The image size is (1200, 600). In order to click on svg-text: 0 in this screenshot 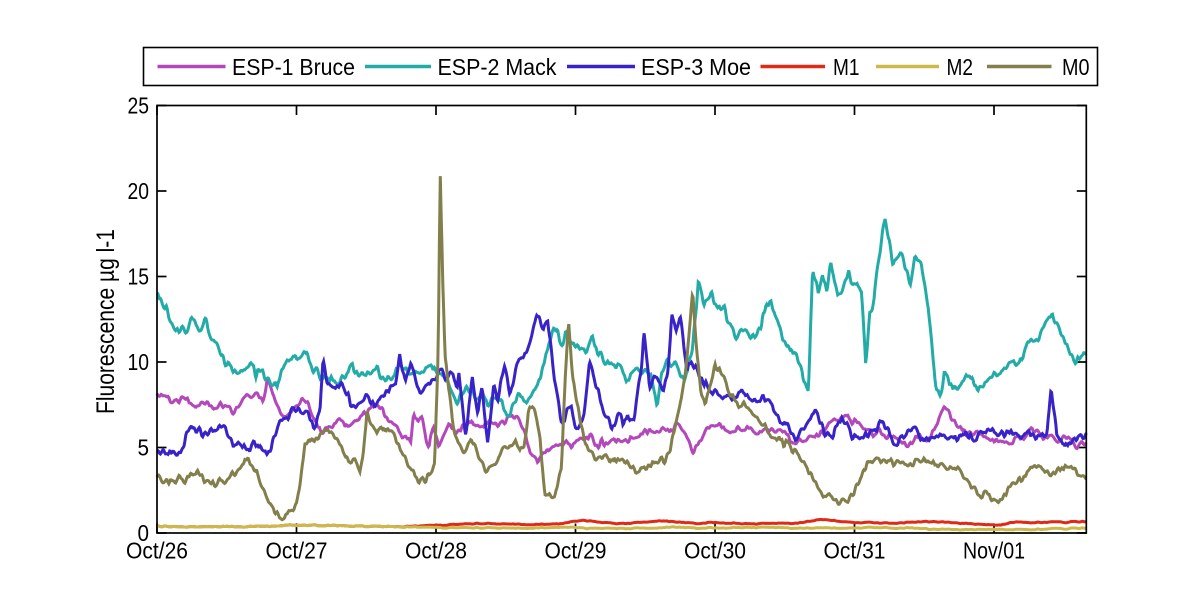, I will do `click(144, 533)`.